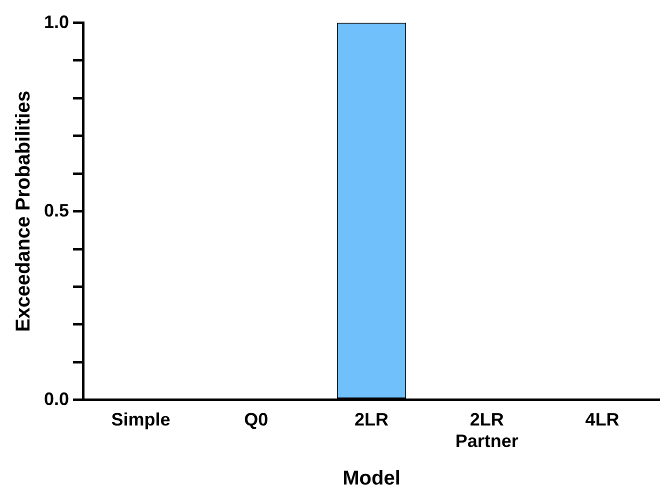 This screenshot has height=503, width=668. I want to click on y-axis-title: Exceedance Probabilities, so click(23, 211).